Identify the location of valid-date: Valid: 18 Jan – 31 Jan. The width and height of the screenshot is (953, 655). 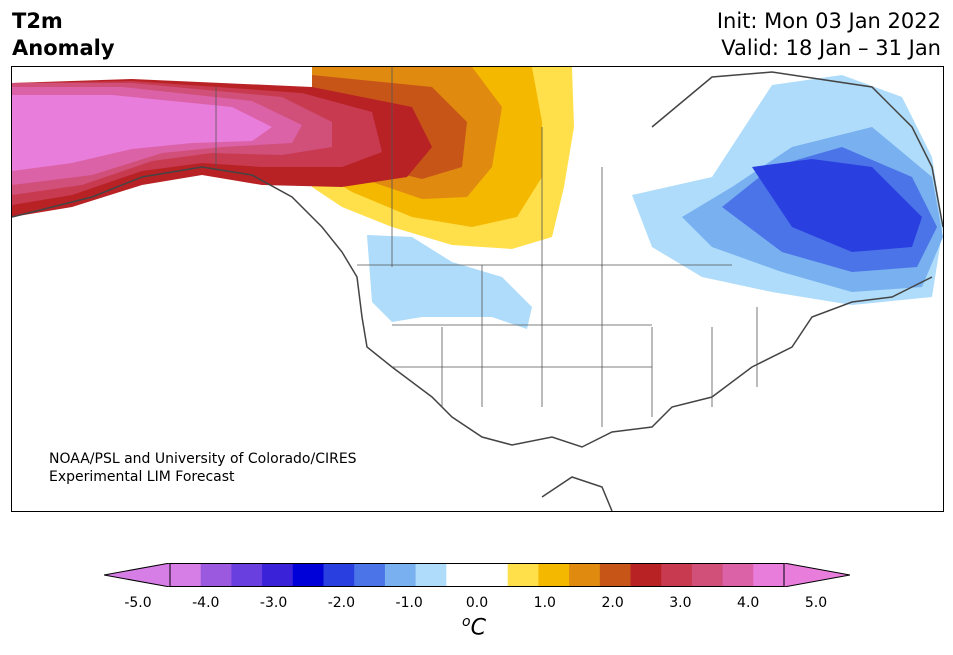
(831, 48).